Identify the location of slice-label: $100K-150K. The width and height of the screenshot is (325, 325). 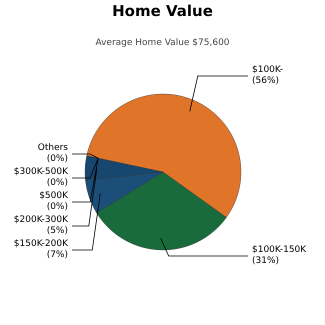
(280, 250).